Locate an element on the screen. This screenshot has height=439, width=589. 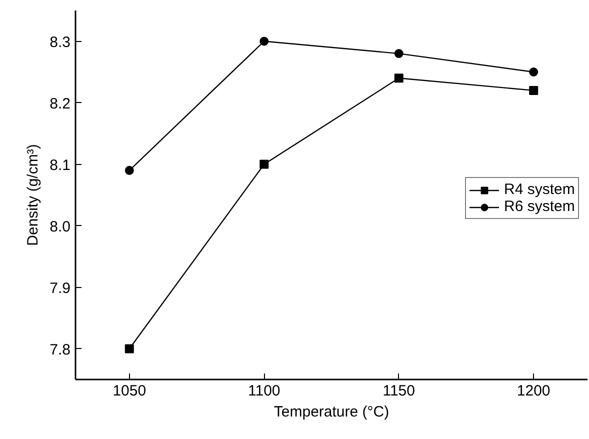
y-tick-label: 8.3 is located at coordinates (60, 42).